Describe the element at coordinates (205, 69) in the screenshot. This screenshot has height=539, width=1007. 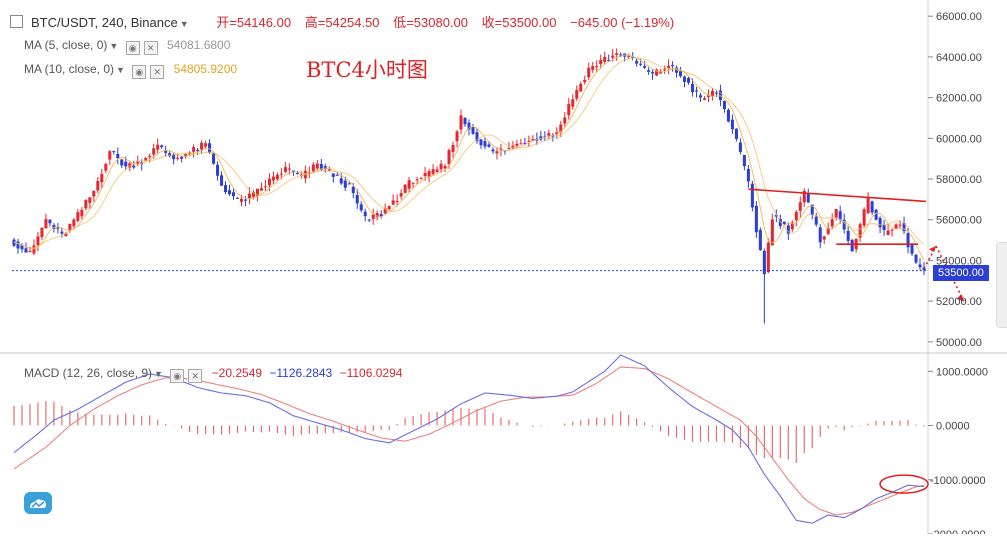
I see `ma10-value: 54805.9200` at that location.